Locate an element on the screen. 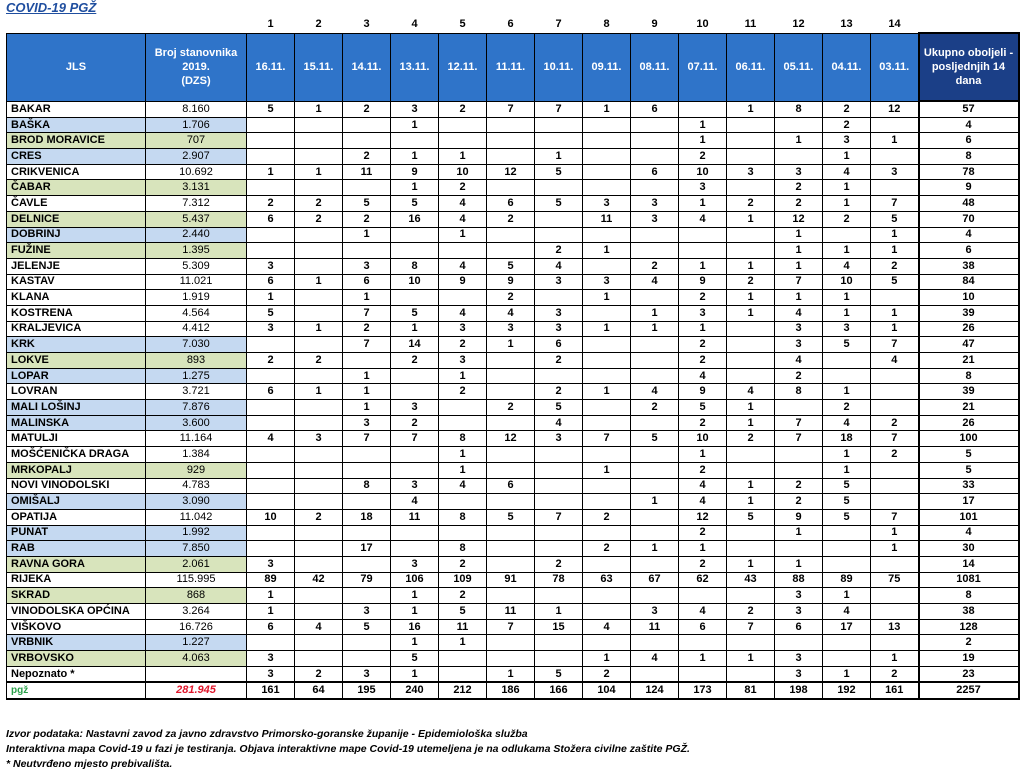 This screenshot has height=775, width=1024. row-jls-name: LOKVE is located at coordinates (76, 360).